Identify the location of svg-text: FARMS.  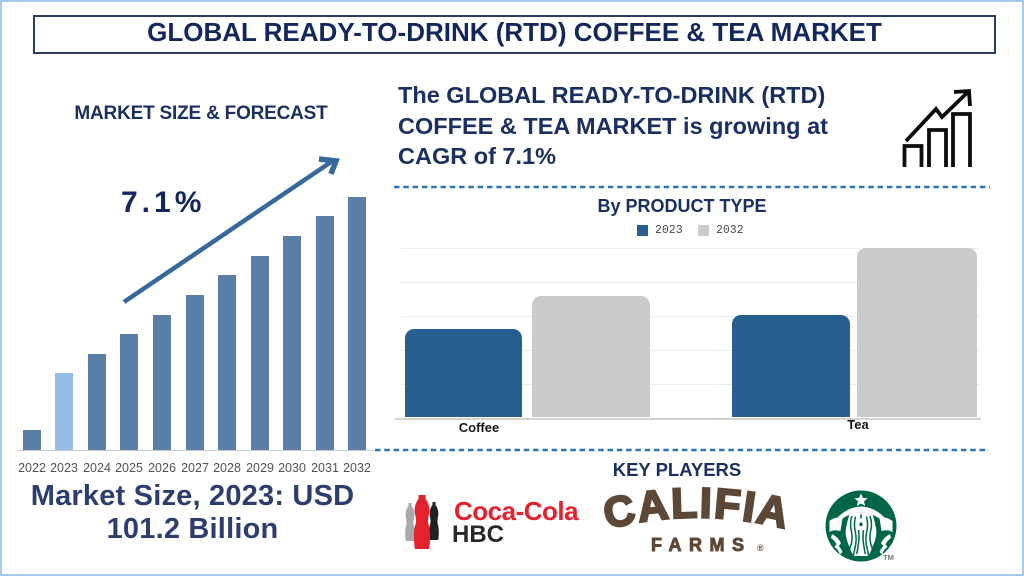
(701, 545).